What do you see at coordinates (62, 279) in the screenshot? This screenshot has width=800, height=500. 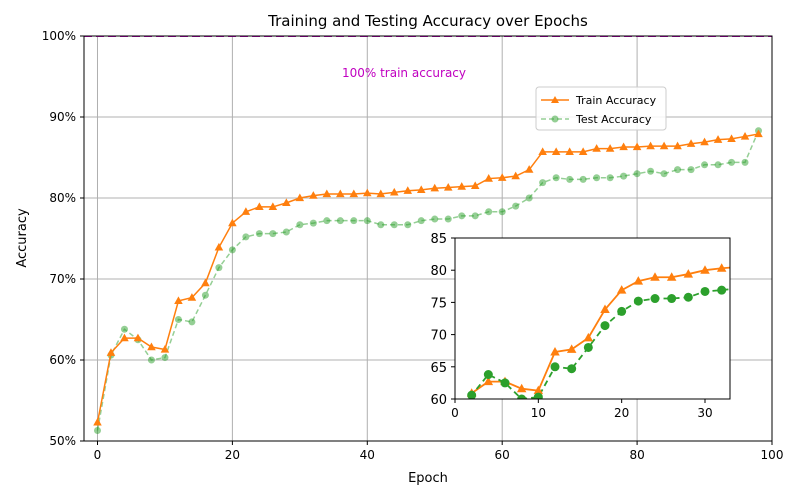 I see `y-tick-label: 70%` at bounding box center [62, 279].